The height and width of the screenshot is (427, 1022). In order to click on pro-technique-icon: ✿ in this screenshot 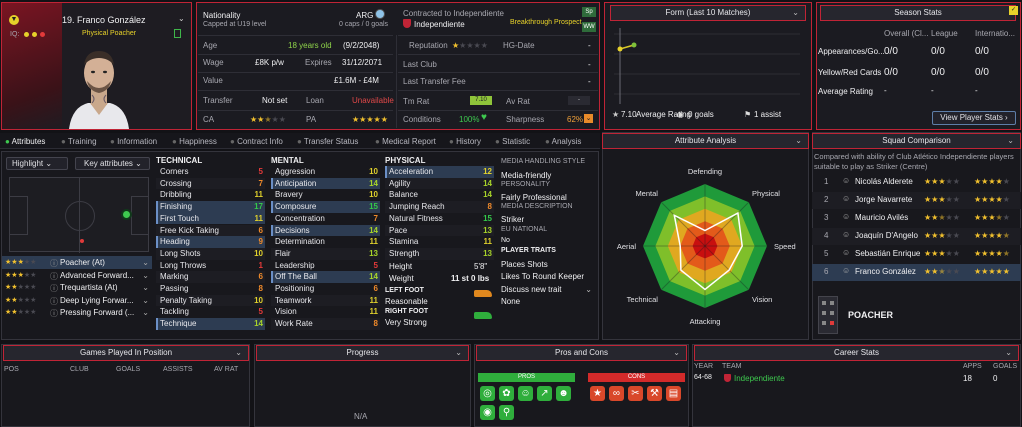, I will do `click(506, 393)`.